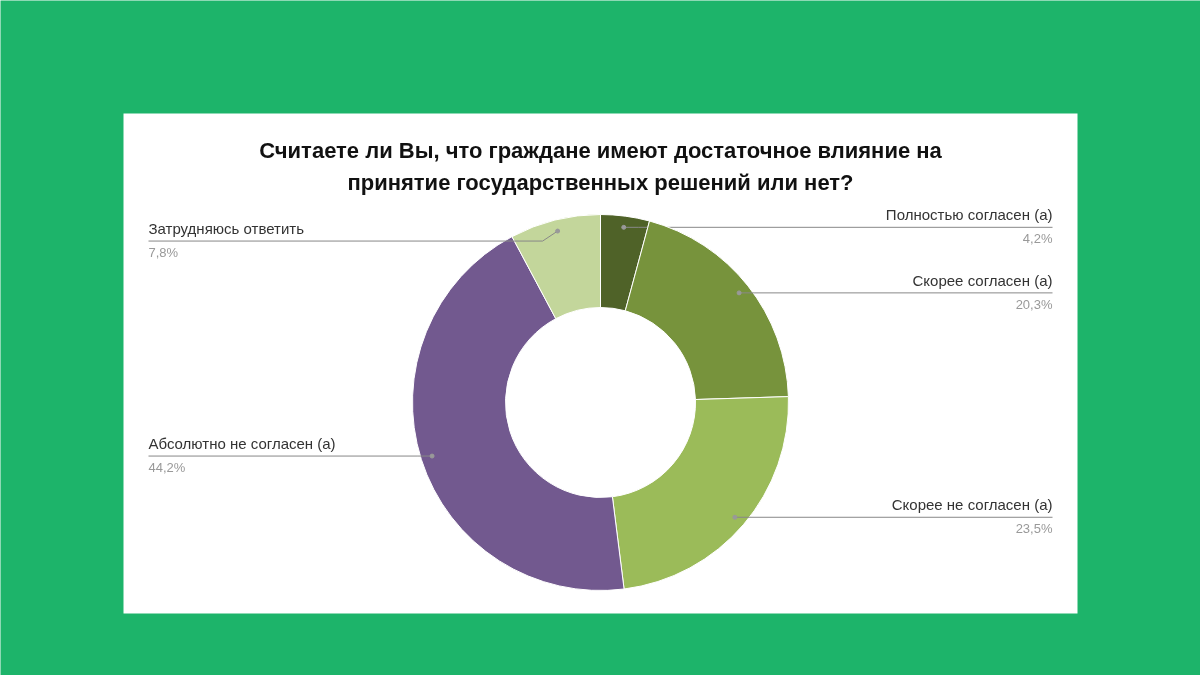 This screenshot has width=1200, height=675. I want to click on chart-title: Считаете ли Вы, что граждане имеют достаточное влияние на принятие государственных решений или нет?, so click(601, 166).